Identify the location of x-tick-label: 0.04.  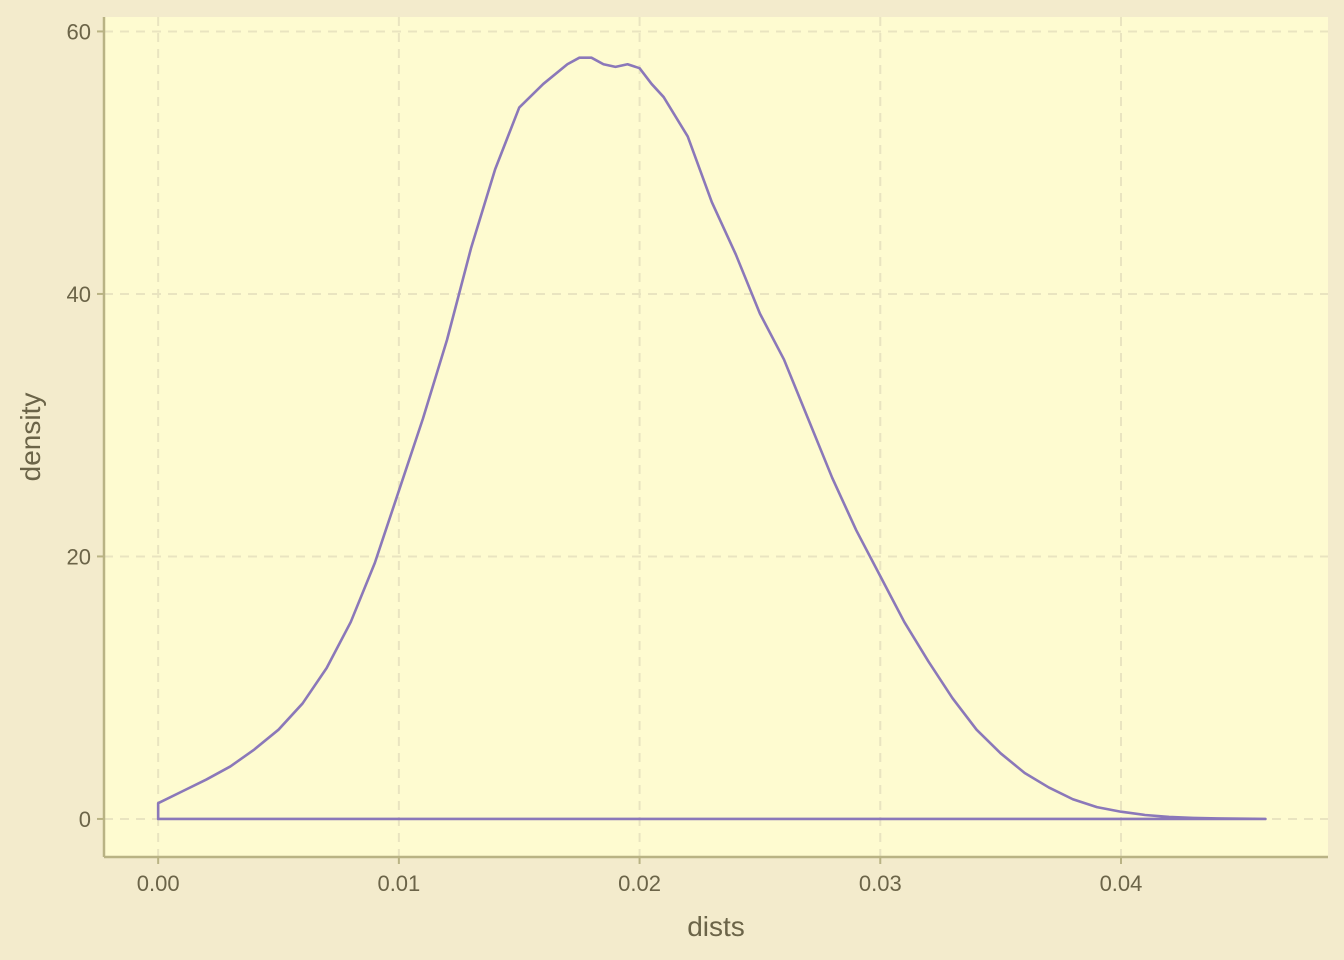
(1121, 883).